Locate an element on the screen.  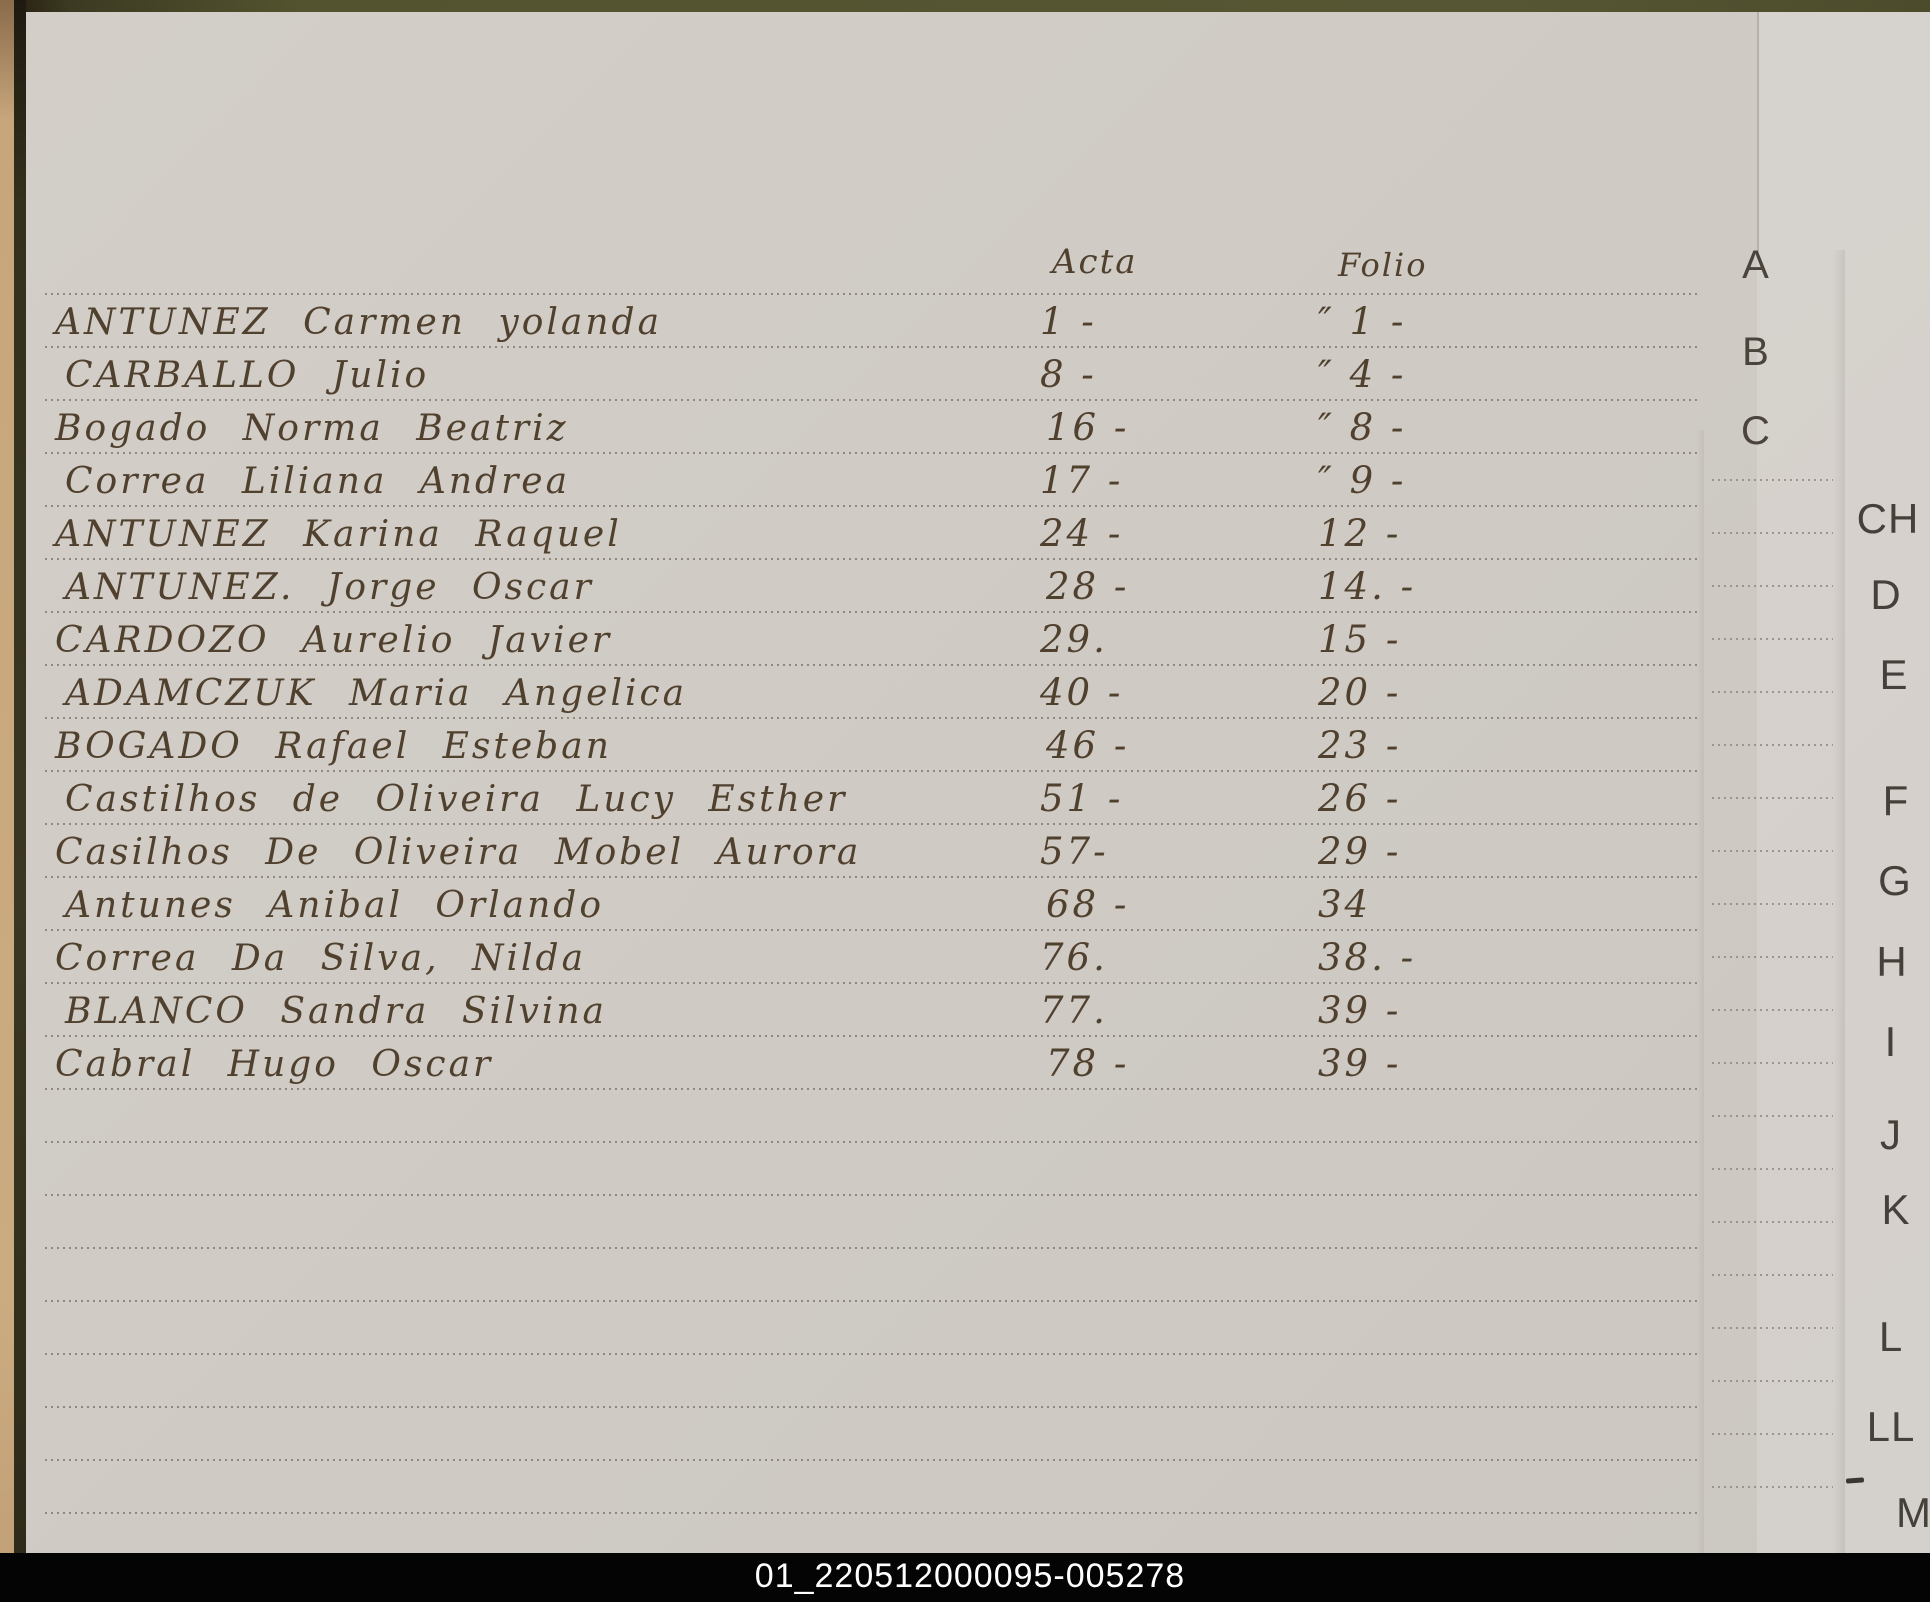
entry-name: ANTUNEZ Carmen yolanda is located at coordinates (359, 322).